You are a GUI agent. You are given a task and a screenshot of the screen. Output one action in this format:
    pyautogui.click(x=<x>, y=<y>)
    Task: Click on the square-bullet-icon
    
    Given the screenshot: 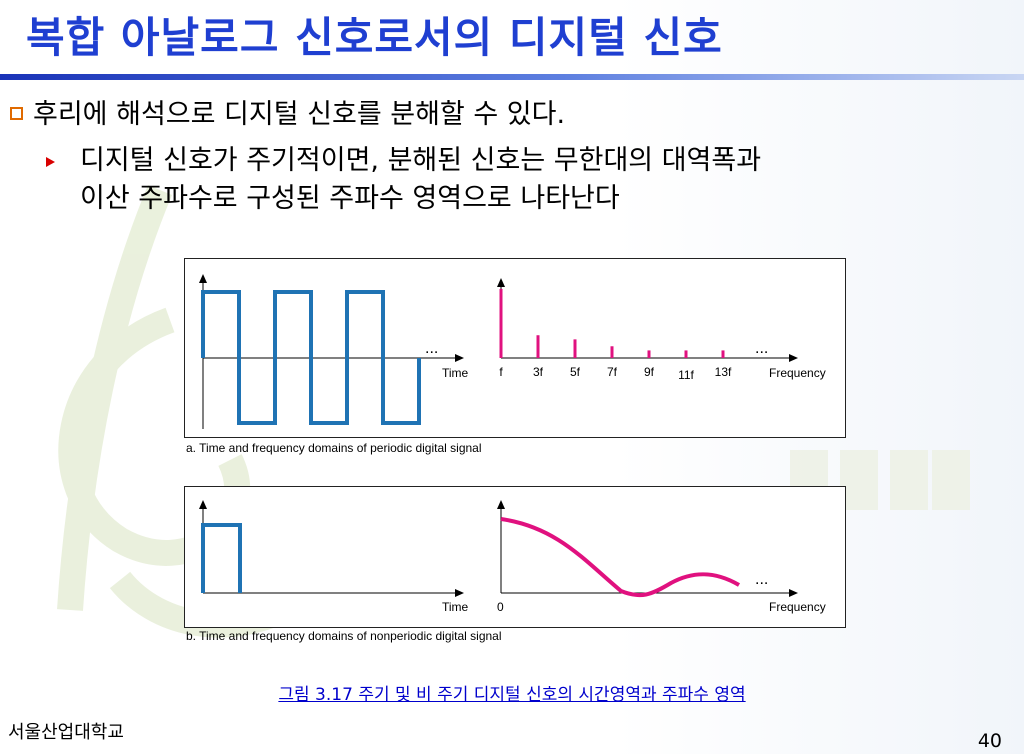 What is the action you would take?
    pyautogui.click(x=16, y=113)
    